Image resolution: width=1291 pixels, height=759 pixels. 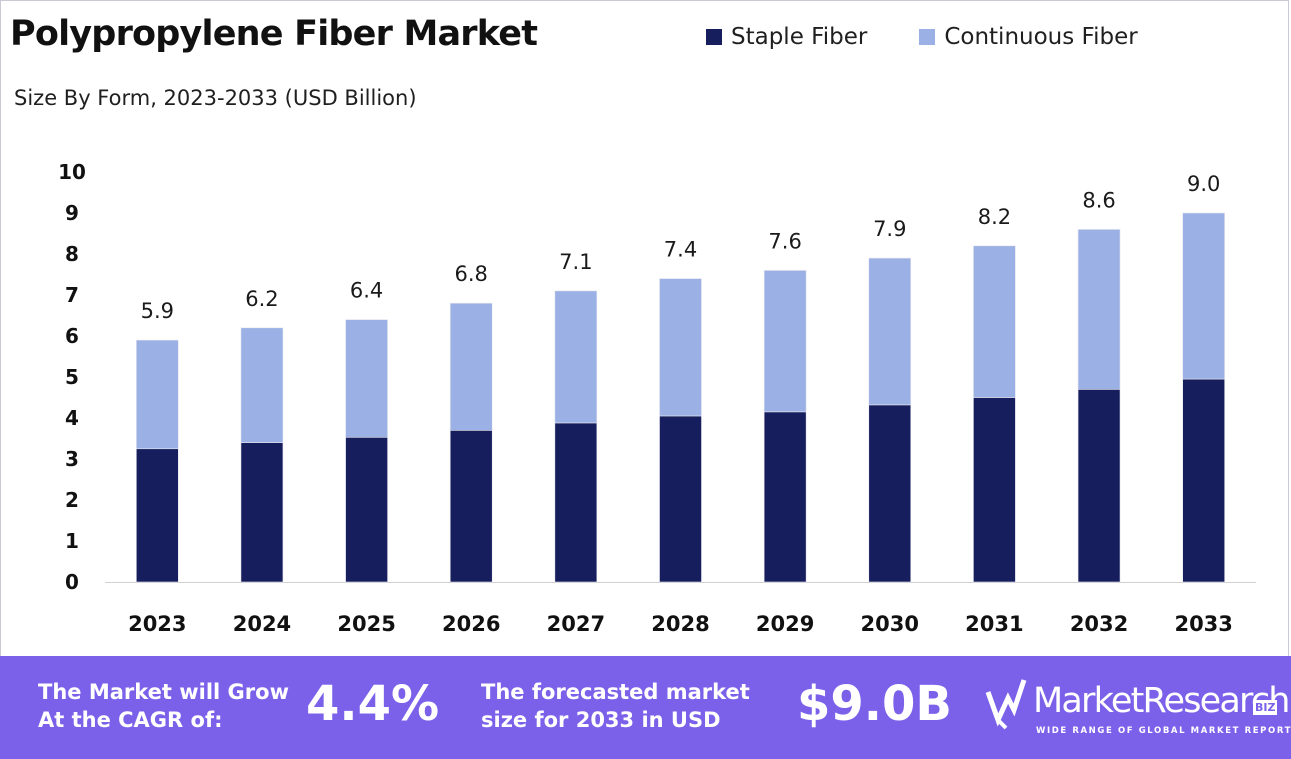 What do you see at coordinates (130, 720) in the screenshot?
I see `cagr-caption-line2: At the CAGR of:` at bounding box center [130, 720].